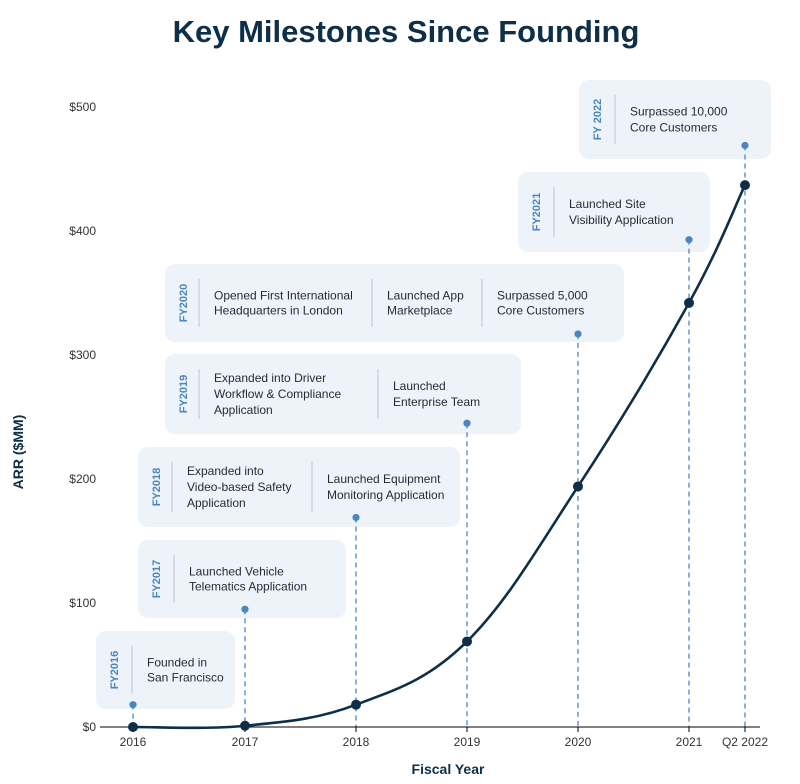  Describe the element at coordinates (245, 742) in the screenshot. I see `x-tick-label: 2017` at that location.